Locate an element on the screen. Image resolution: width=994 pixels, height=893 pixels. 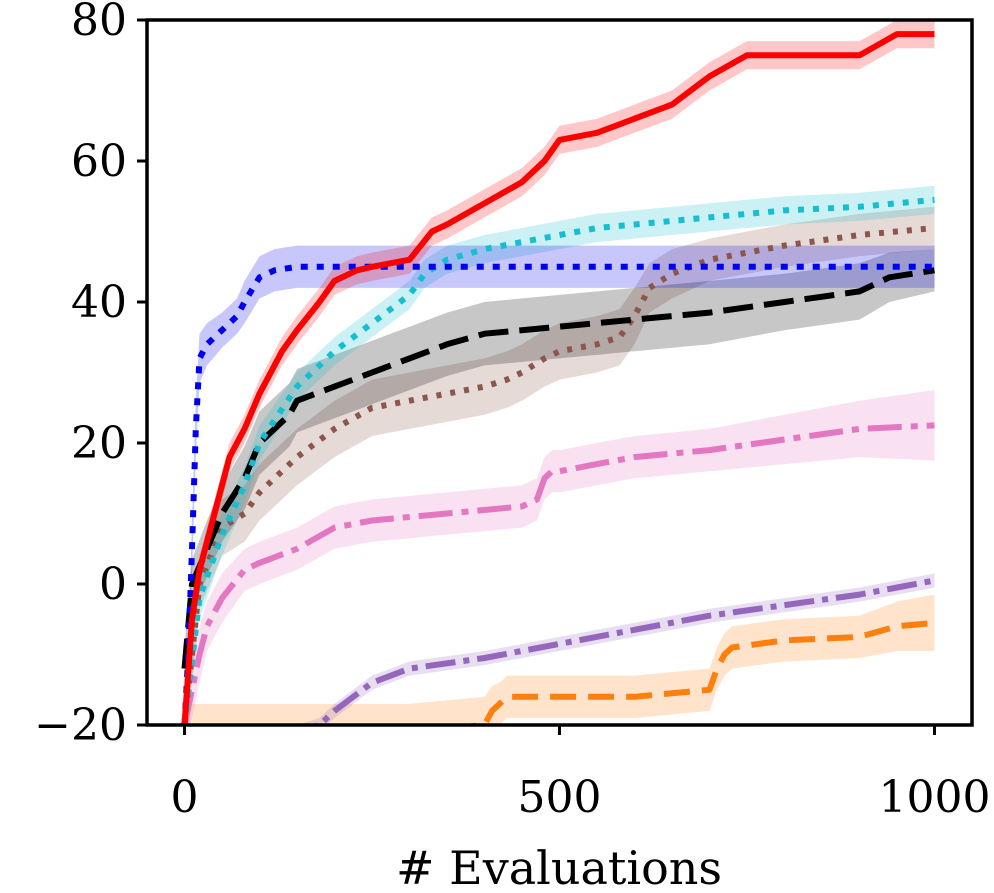
y-tick-label: 80 is located at coordinates (99, 23).